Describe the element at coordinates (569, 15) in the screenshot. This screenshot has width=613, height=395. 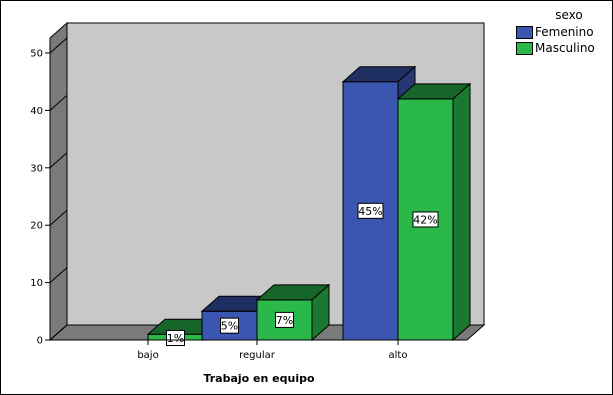
I see `legend-title: sexo` at that location.